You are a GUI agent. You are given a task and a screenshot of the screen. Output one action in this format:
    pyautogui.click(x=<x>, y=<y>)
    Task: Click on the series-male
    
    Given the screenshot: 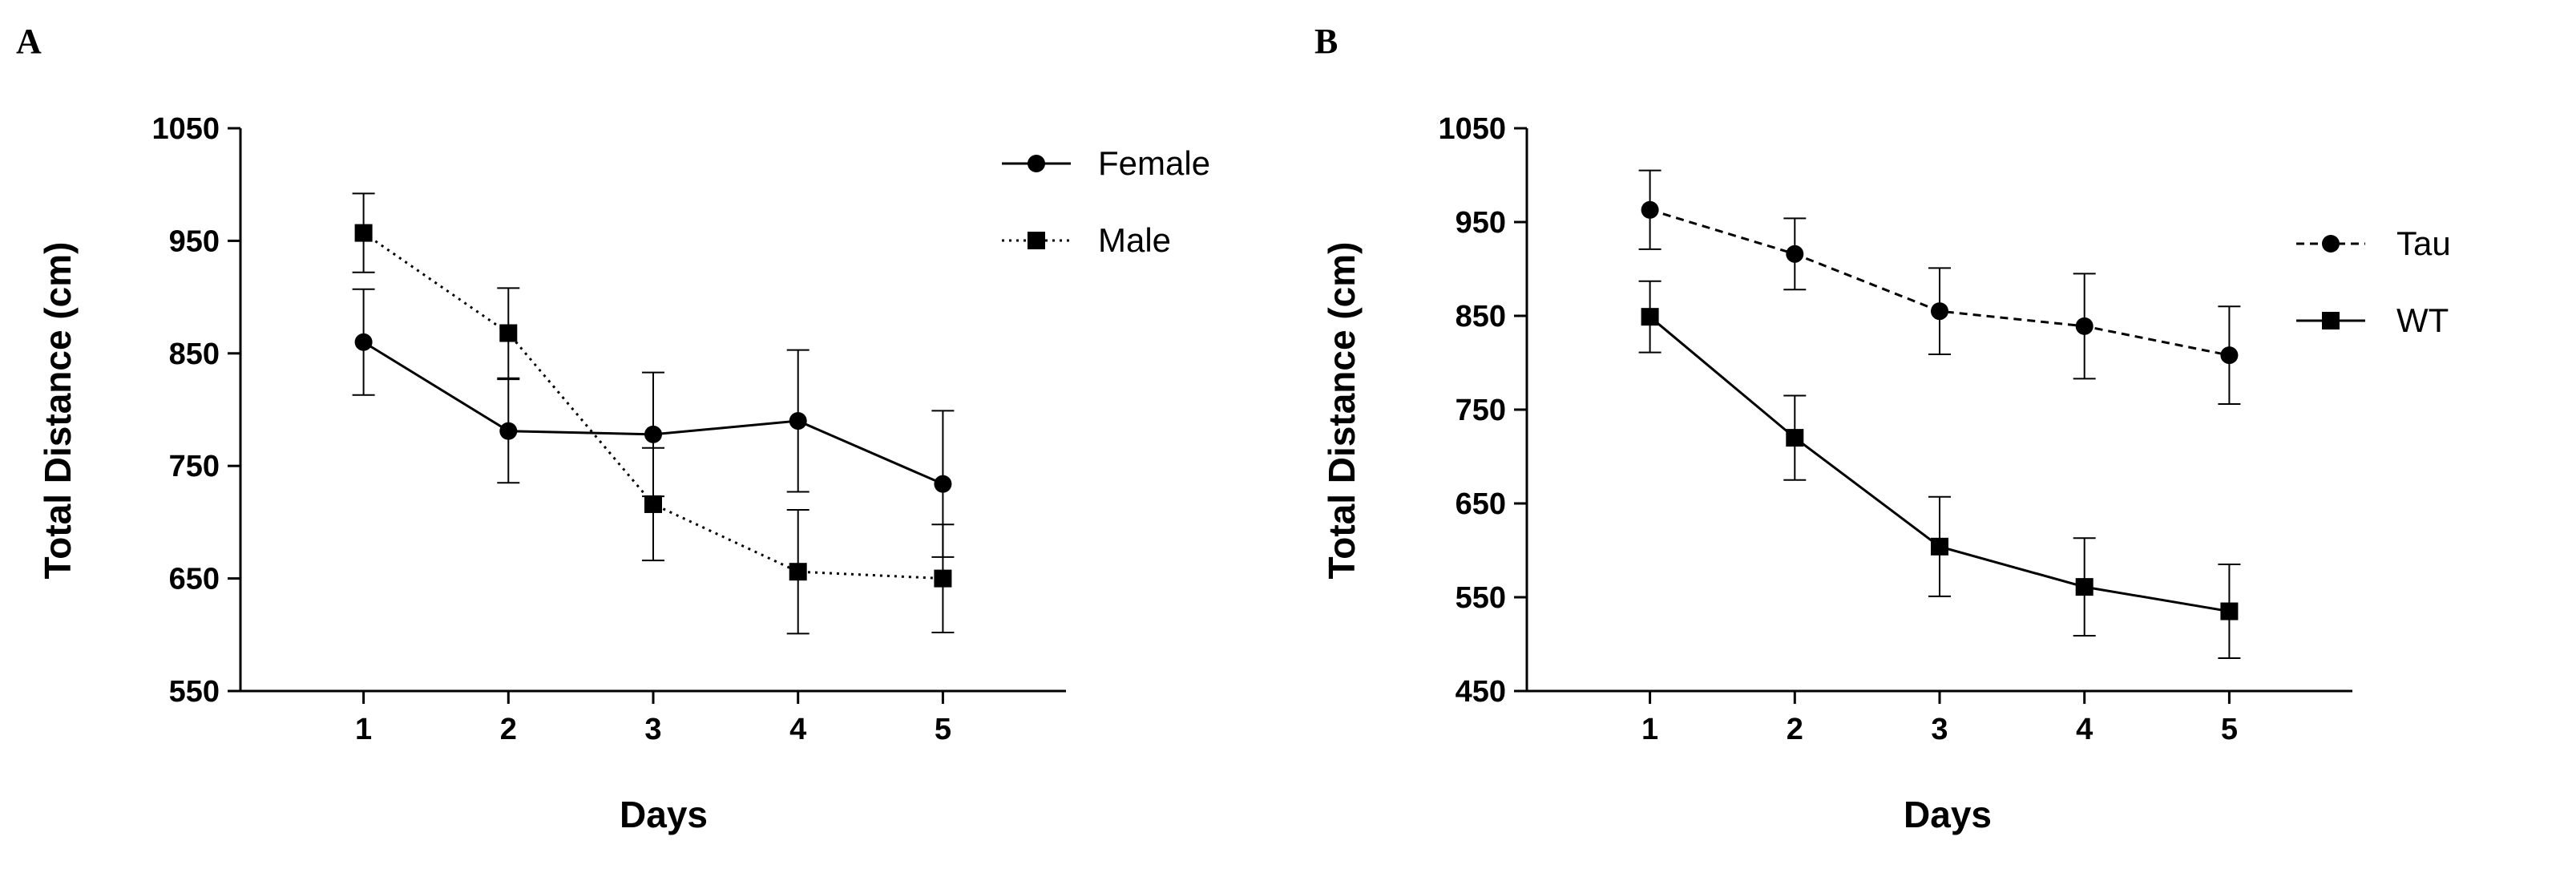 What is the action you would take?
    pyautogui.click(x=654, y=413)
    